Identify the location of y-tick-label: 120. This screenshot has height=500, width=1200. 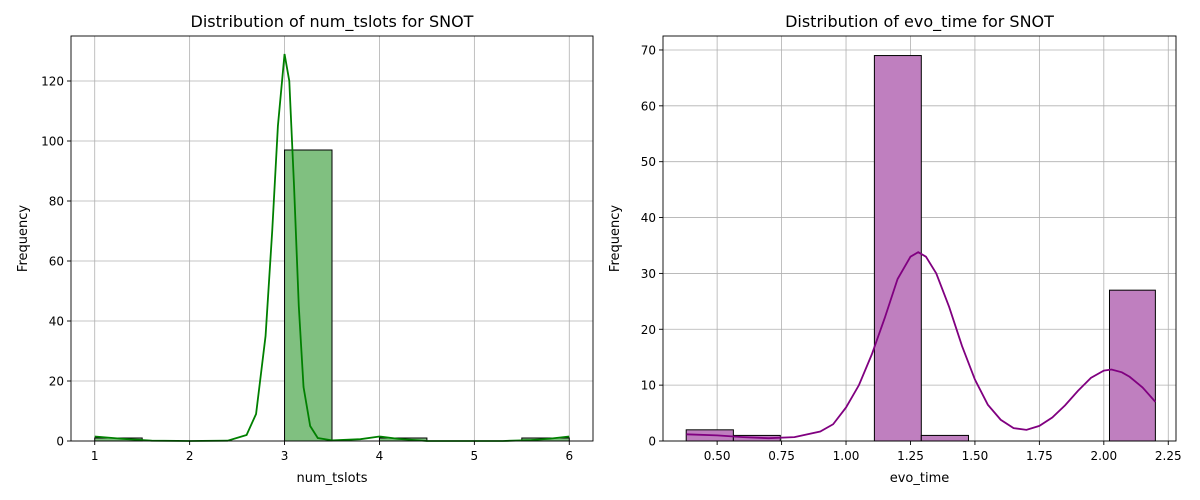
(52, 82).